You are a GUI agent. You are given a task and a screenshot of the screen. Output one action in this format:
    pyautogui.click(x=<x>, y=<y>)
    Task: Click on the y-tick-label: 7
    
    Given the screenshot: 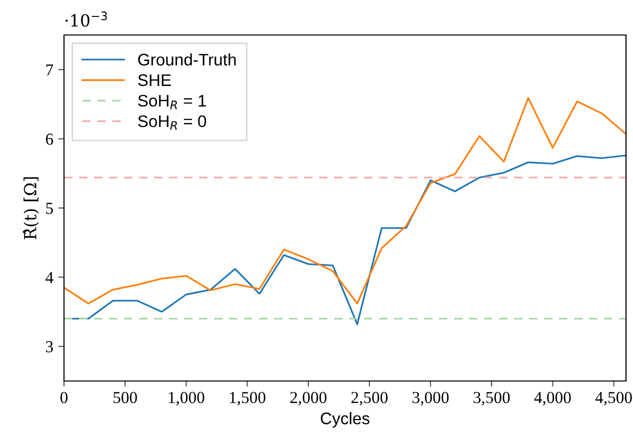 What is the action you would take?
    pyautogui.click(x=50, y=70)
    